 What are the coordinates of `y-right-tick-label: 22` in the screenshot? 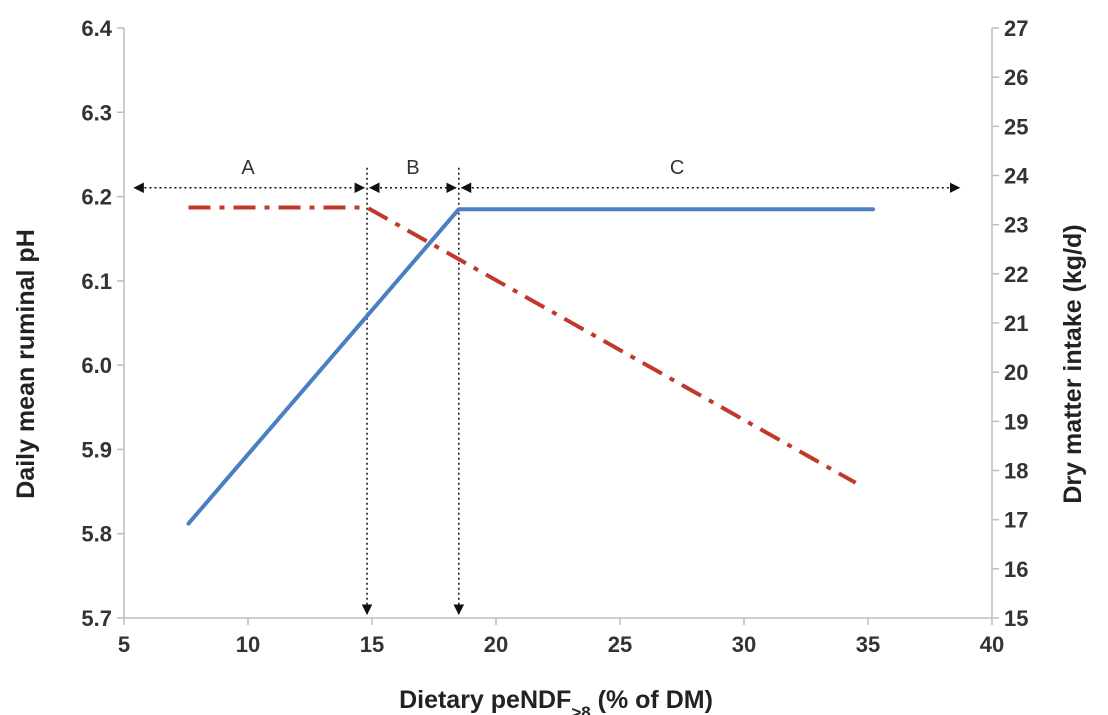 It's located at (1016, 274).